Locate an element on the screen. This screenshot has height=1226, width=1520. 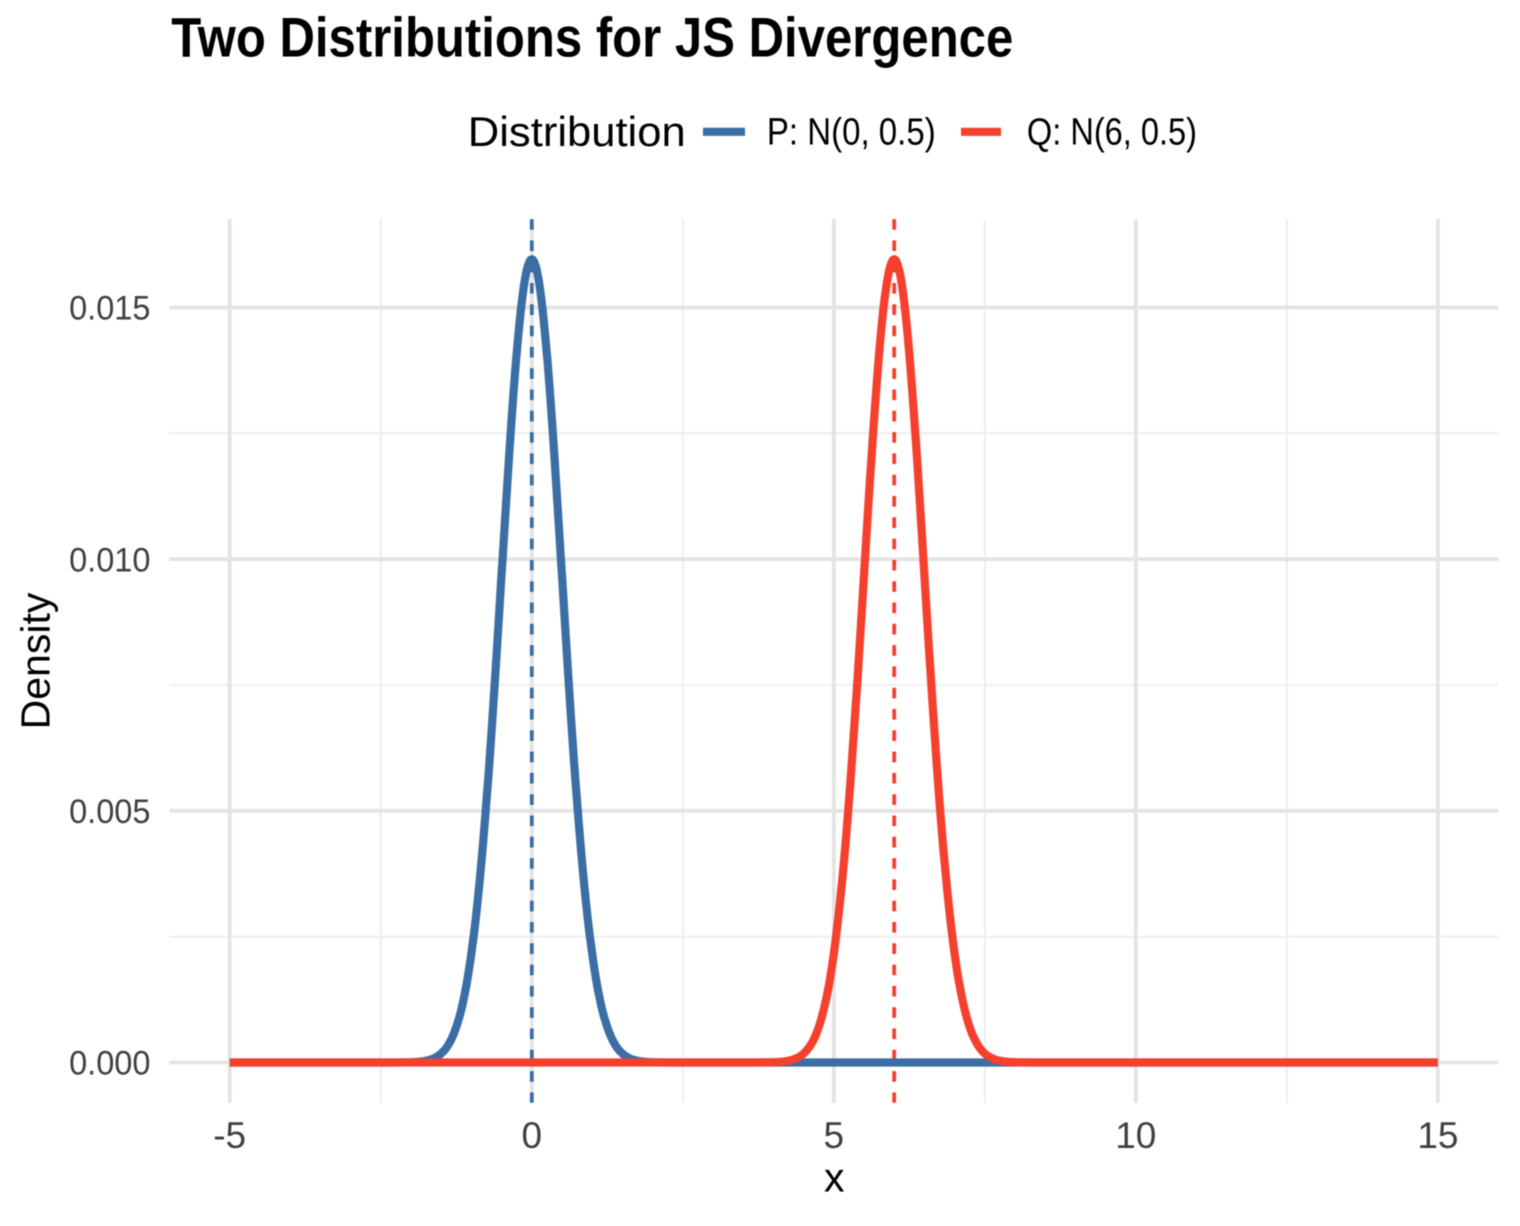
svg-text: Distribution is located at coordinates (577, 131).